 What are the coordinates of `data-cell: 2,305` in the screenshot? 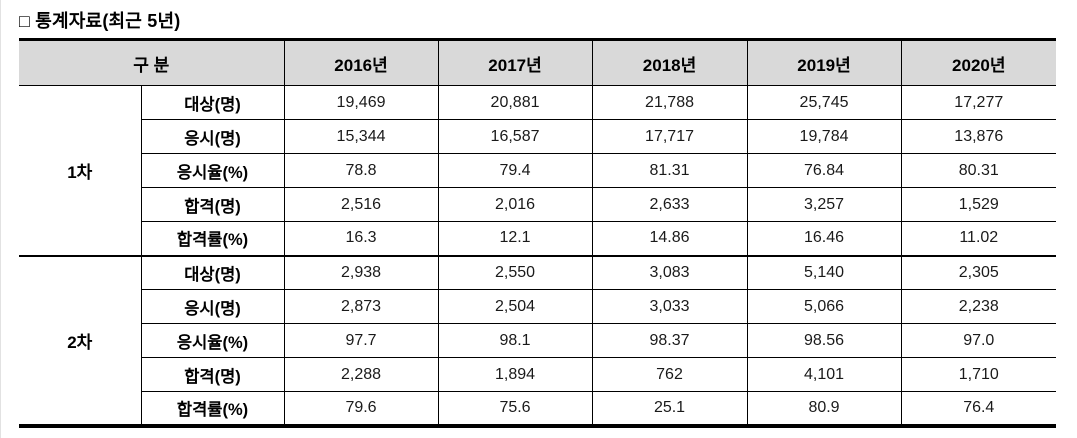 It's located at (978, 272).